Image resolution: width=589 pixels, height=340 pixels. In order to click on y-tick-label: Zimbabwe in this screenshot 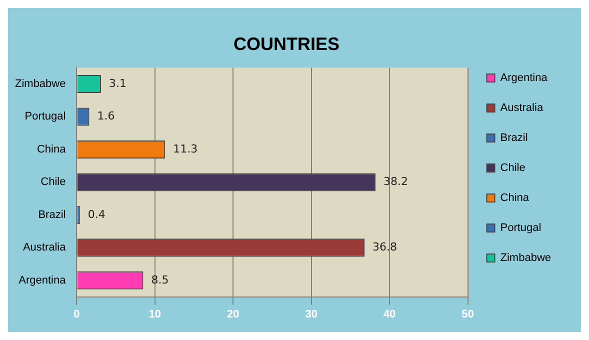, I will do `click(40, 84)`.